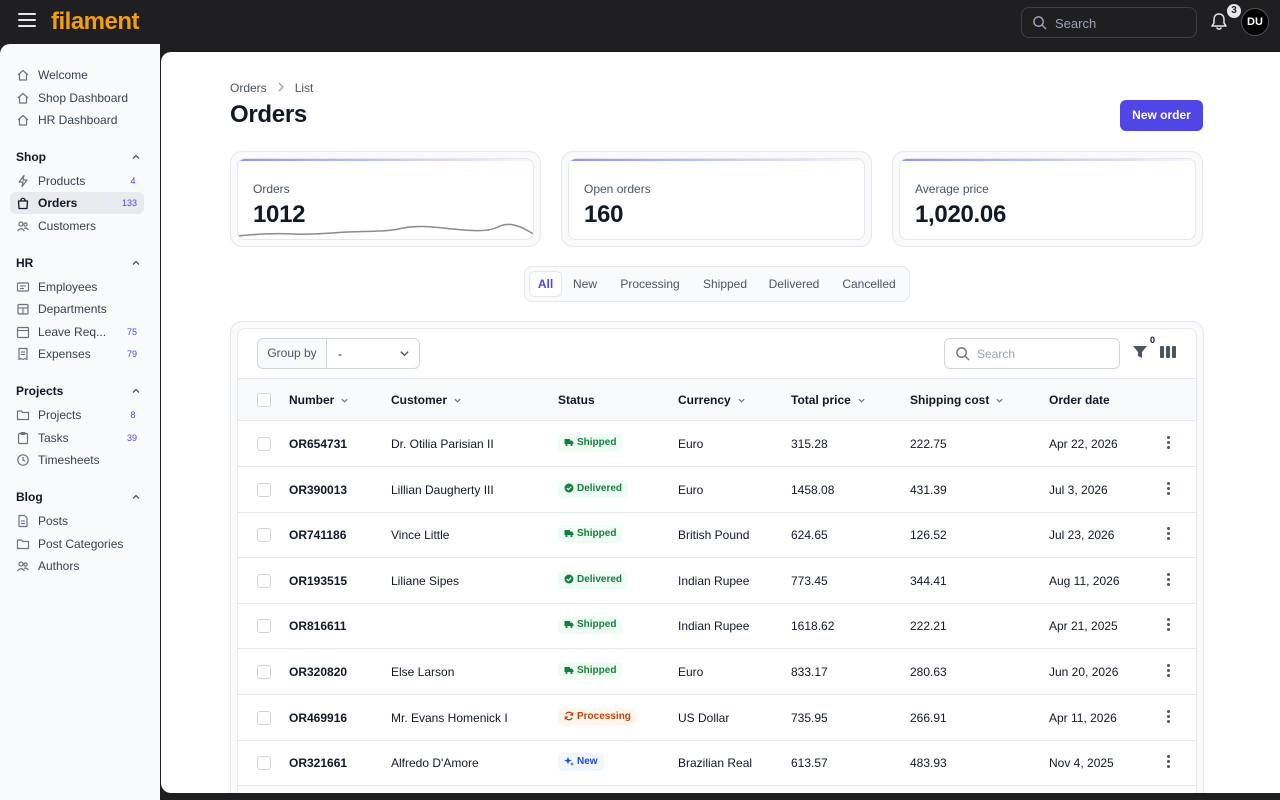 The height and width of the screenshot is (800, 1280). Describe the element at coordinates (23, 309) in the screenshot. I see `building-icon` at that location.